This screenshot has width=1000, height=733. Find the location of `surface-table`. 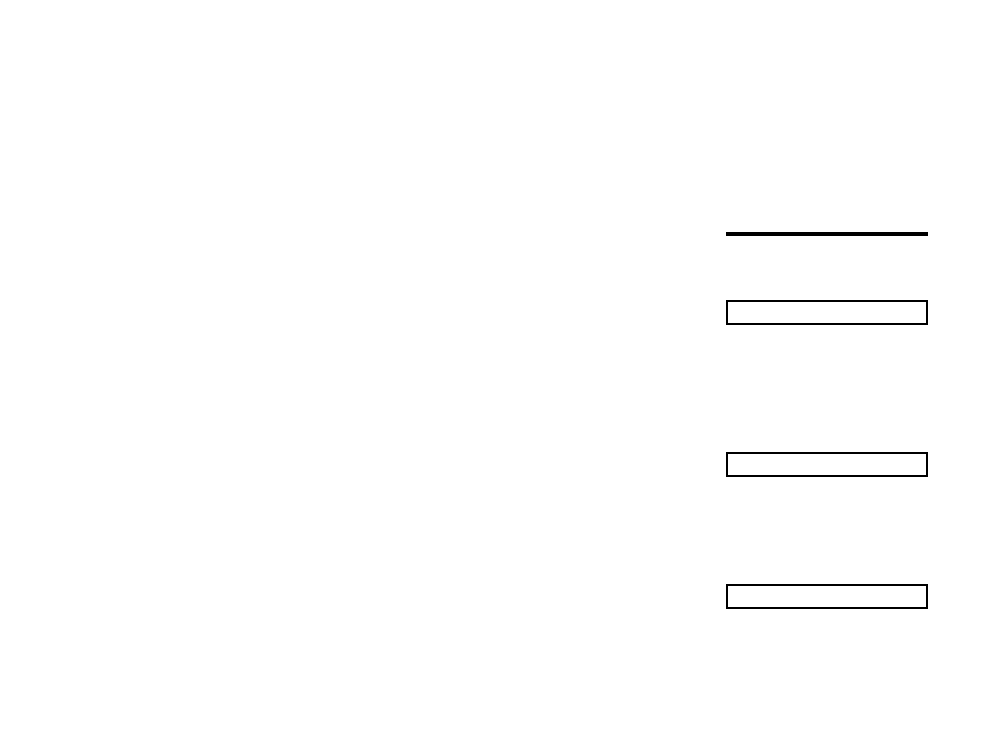

surface-table is located at coordinates (827, 312).